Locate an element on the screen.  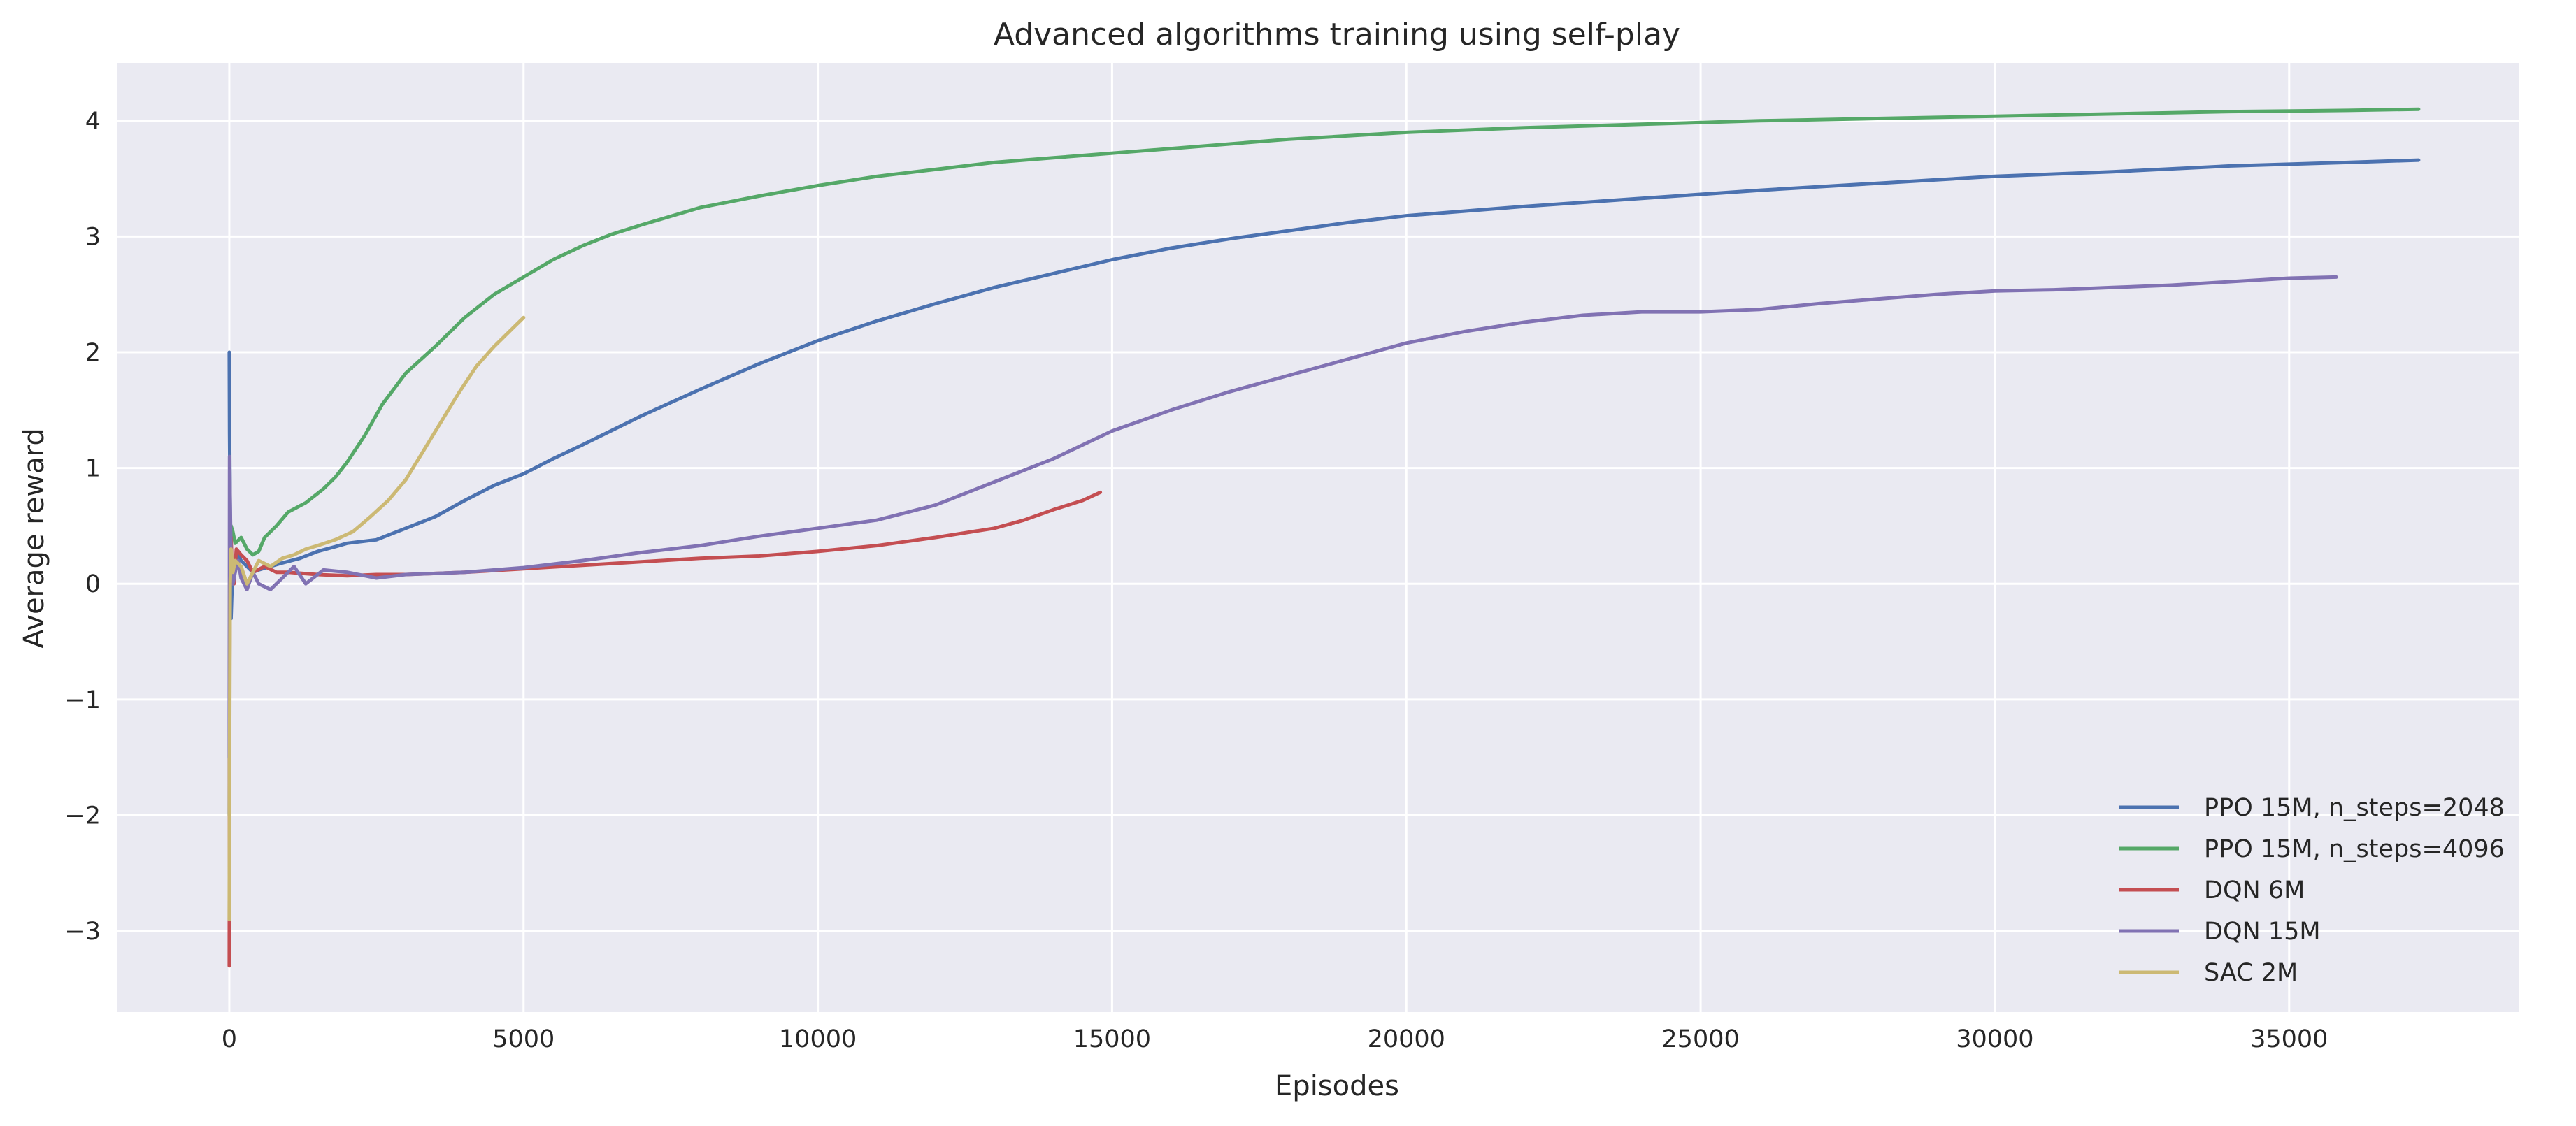
x-tick-label: 20000 is located at coordinates (1406, 1039).